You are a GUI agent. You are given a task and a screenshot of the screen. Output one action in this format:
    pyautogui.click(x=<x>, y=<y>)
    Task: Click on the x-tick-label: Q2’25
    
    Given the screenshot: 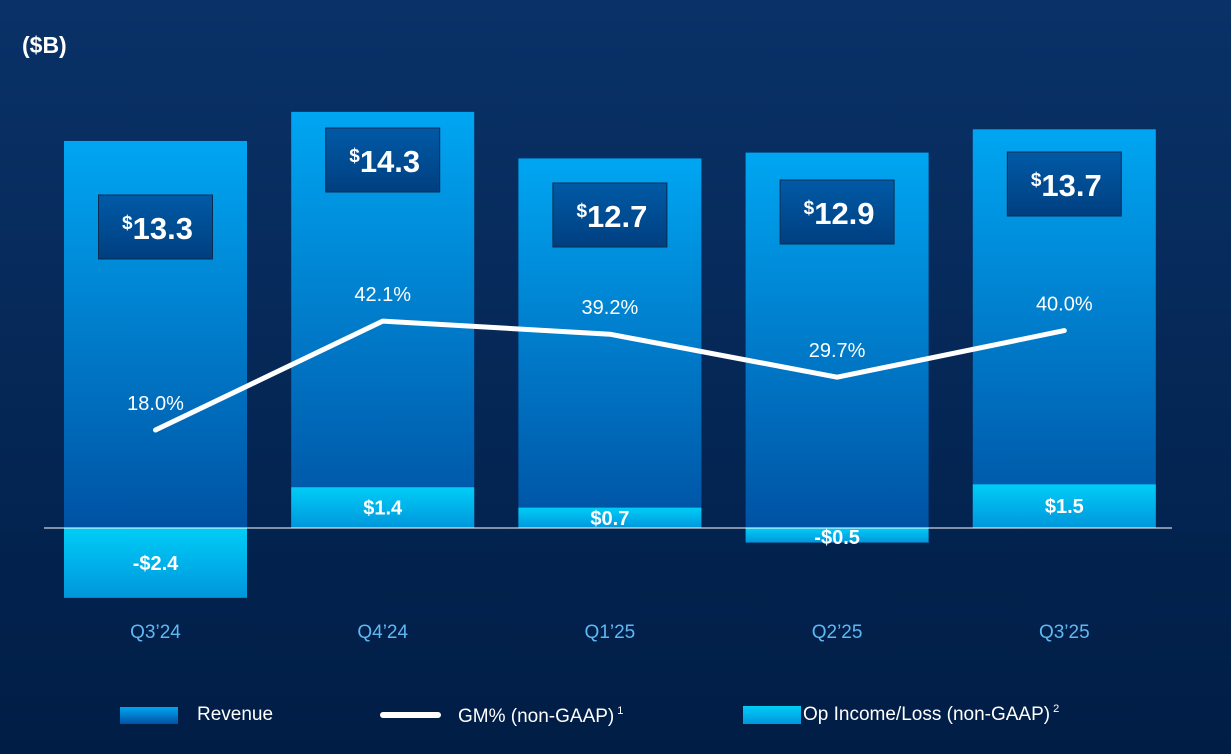 What is the action you would take?
    pyautogui.click(x=837, y=632)
    